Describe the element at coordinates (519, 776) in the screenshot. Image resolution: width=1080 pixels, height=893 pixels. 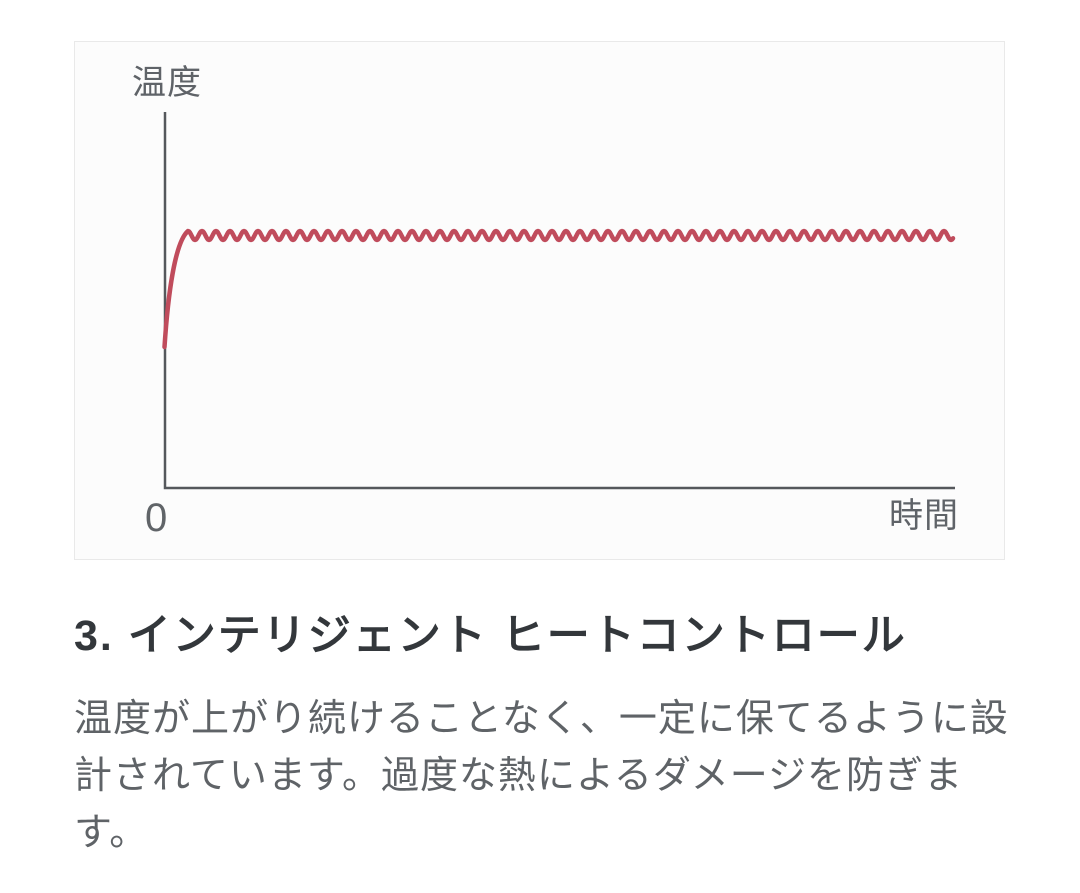
I see `body-line: 計されています。過度な熱によるダメージを防ぎま` at that location.